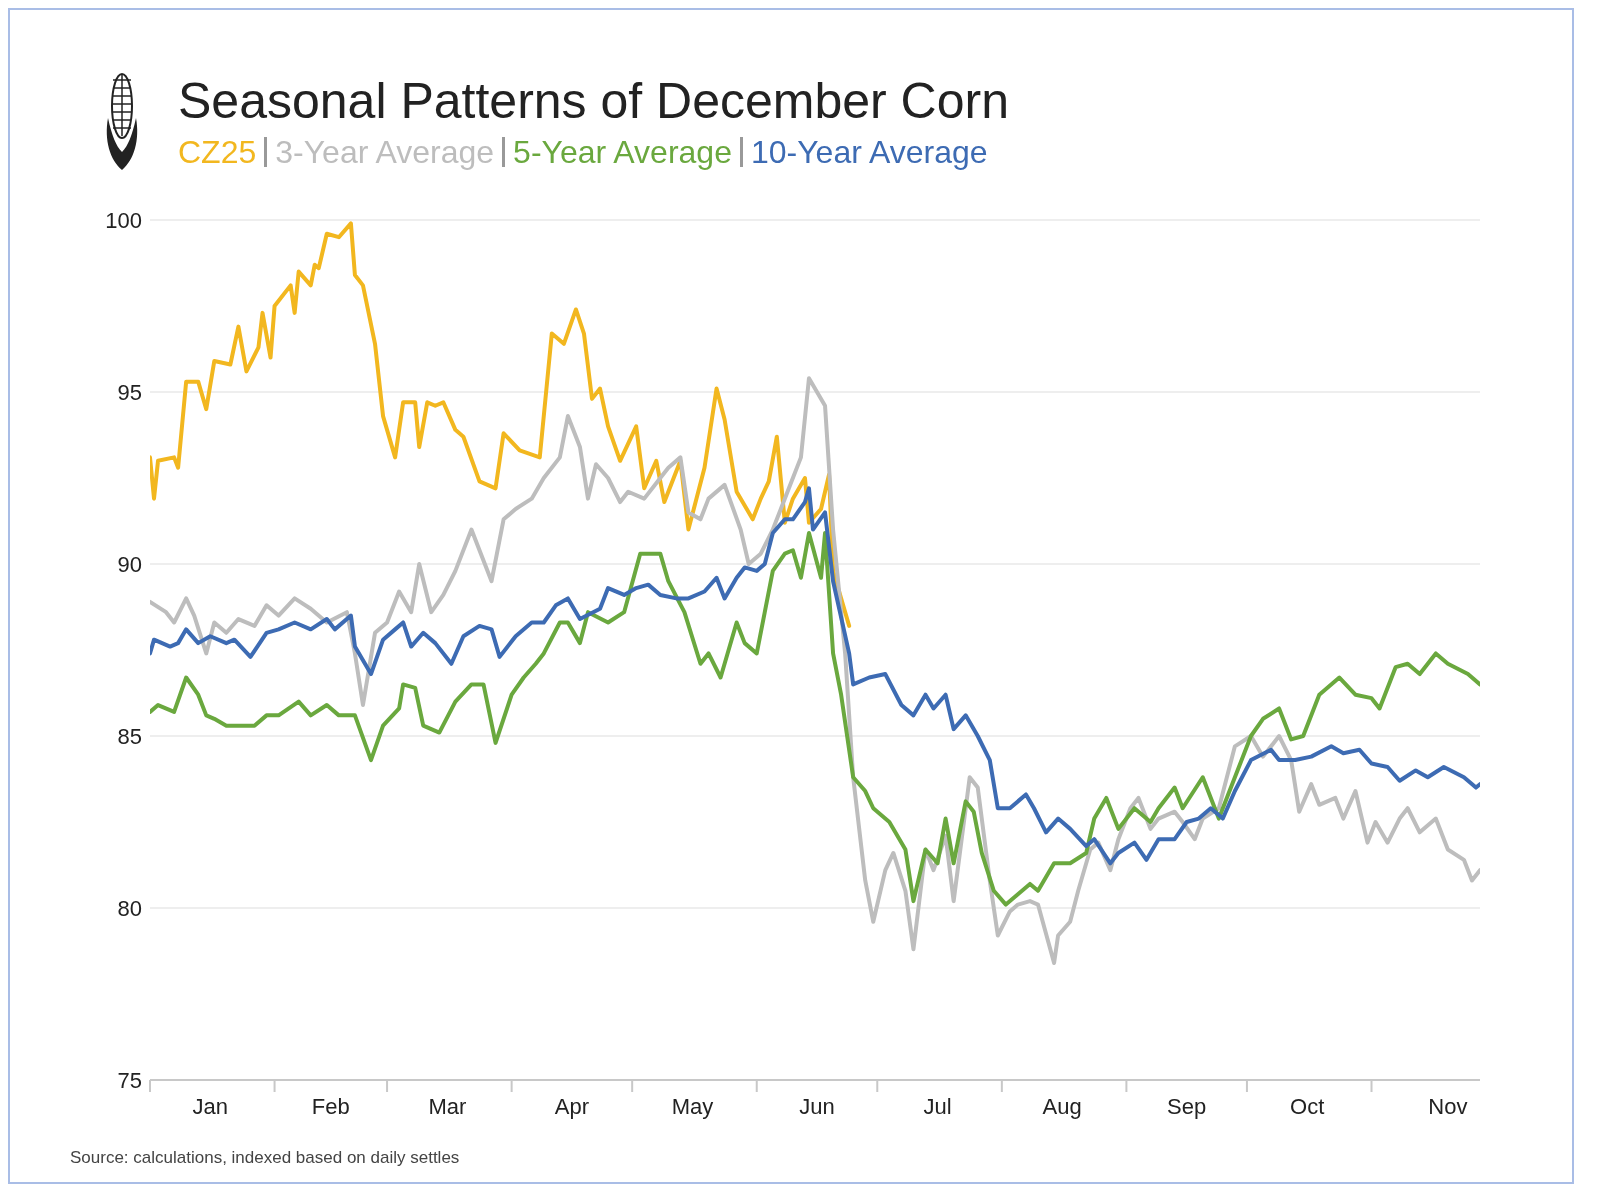 Image resolution: width=1600 pixels, height=1200 pixels. What do you see at coordinates (385, 152) in the screenshot?
I see `text: 3-Year Average` at bounding box center [385, 152].